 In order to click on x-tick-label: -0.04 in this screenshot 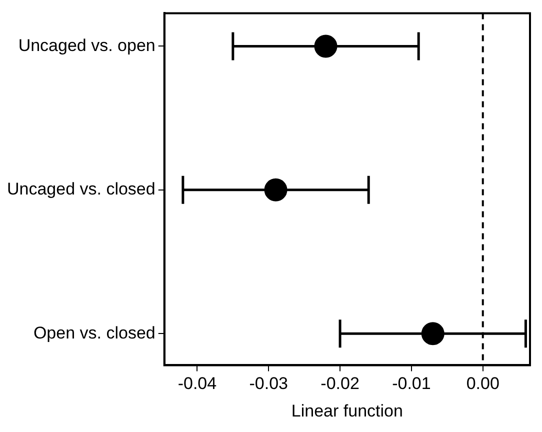, I will do `click(197, 384)`.